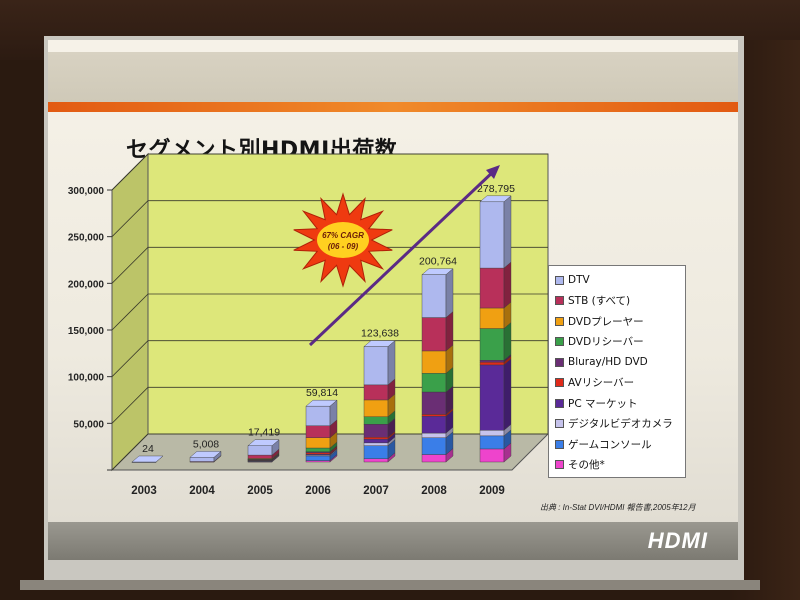 This screenshot has width=800, height=600. I want to click on growth-arrow, so click(402, 257).